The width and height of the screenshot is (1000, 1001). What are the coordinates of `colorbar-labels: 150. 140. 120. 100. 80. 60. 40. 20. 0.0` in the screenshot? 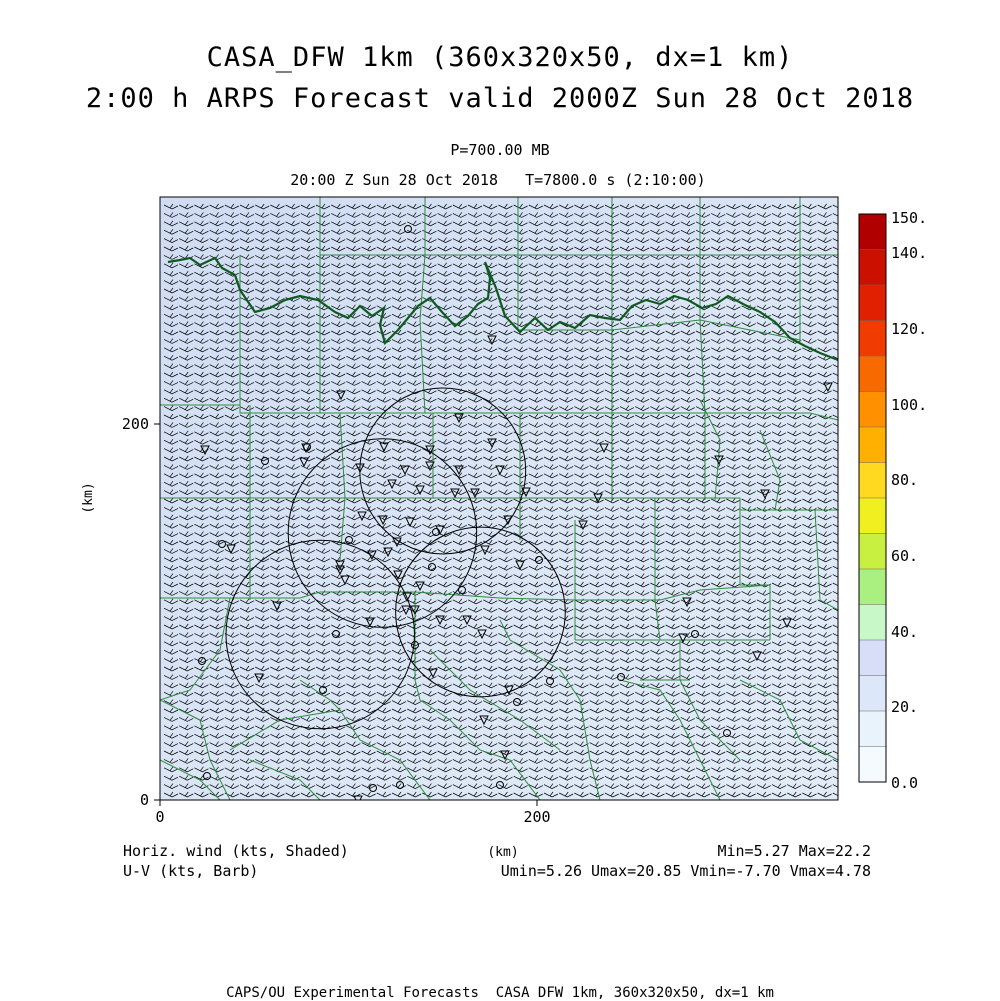 It's located at (909, 500).